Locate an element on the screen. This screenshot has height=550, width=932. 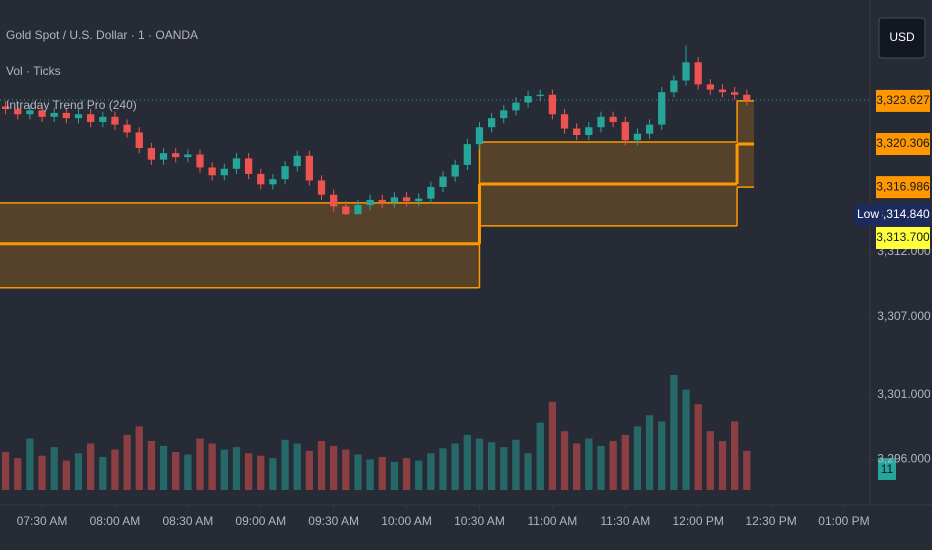
y-tick-label: 3,296.000 is located at coordinates (904, 459).